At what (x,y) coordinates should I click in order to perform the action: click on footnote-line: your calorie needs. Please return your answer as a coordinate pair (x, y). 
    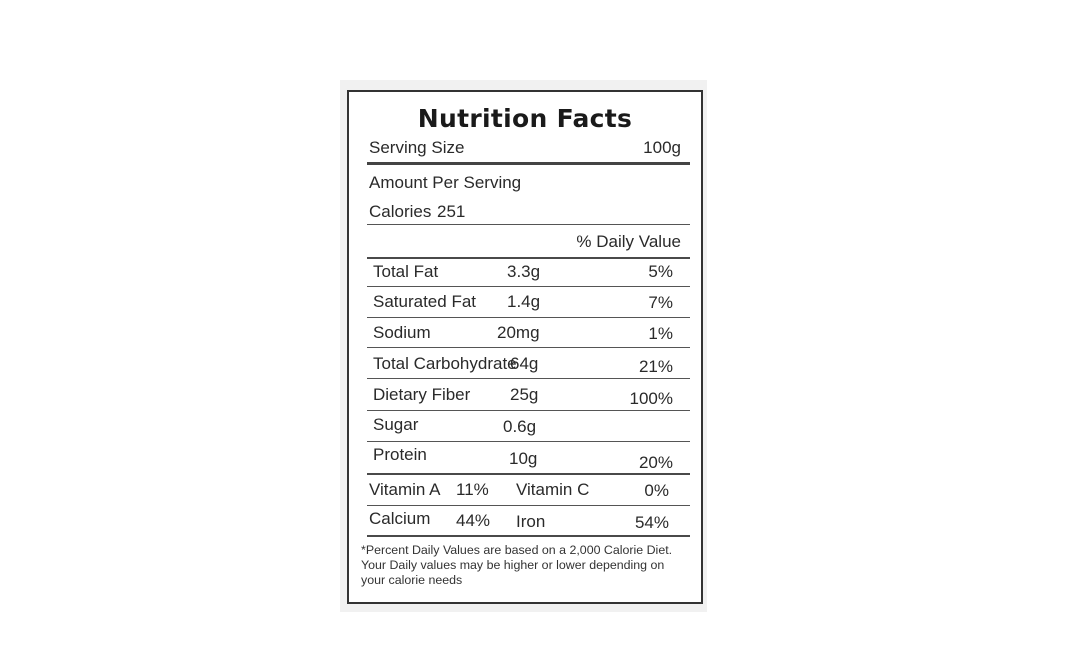
    Looking at the image, I should click on (412, 580).